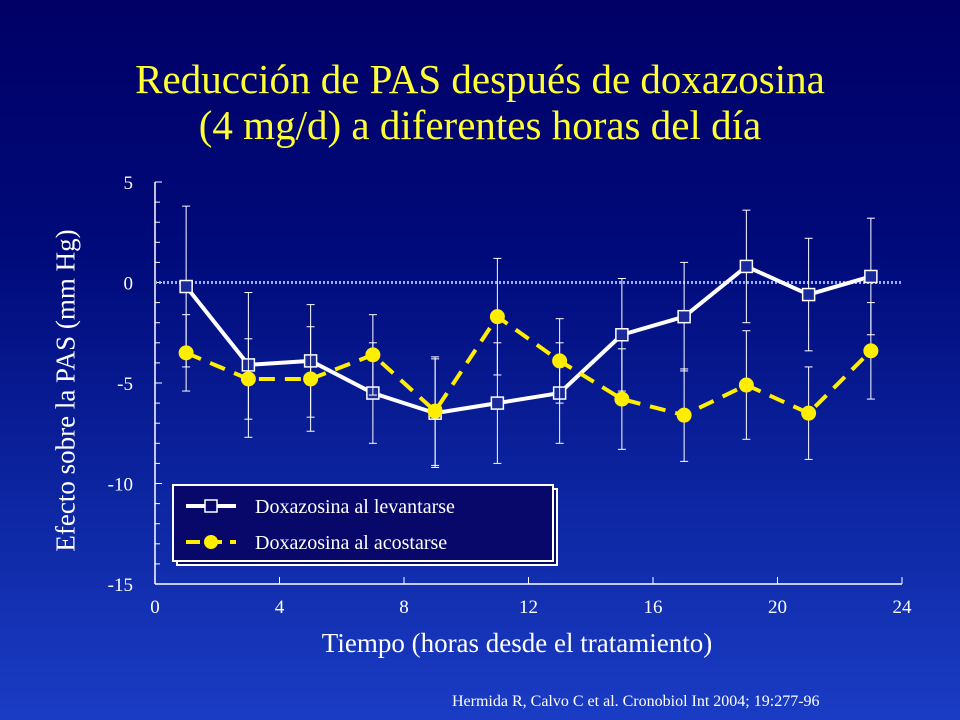 Image resolution: width=960 pixels, height=720 pixels. I want to click on legend-label: Doxazosina al acostarse, so click(351, 543).